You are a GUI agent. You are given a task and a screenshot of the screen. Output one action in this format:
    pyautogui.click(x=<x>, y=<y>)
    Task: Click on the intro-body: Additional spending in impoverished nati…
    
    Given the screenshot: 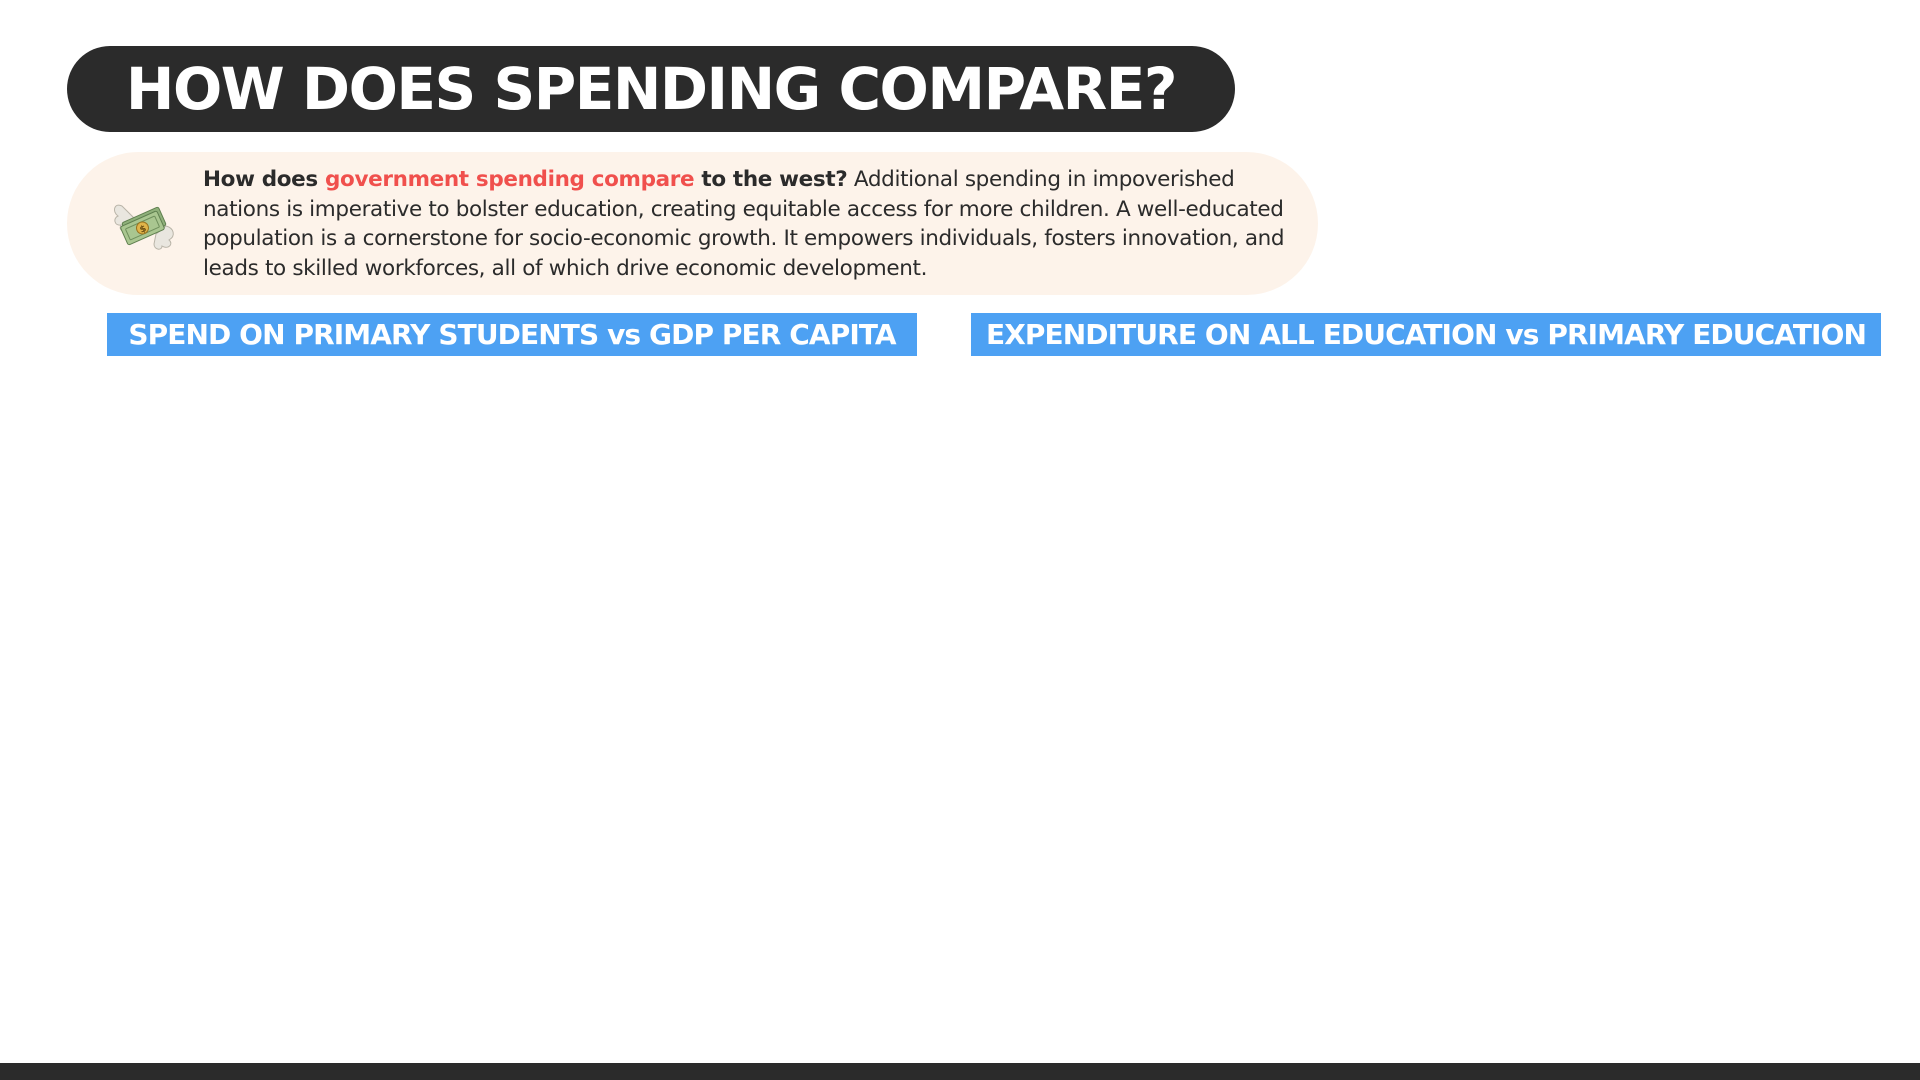 What is the action you would take?
    pyautogui.click(x=744, y=224)
    